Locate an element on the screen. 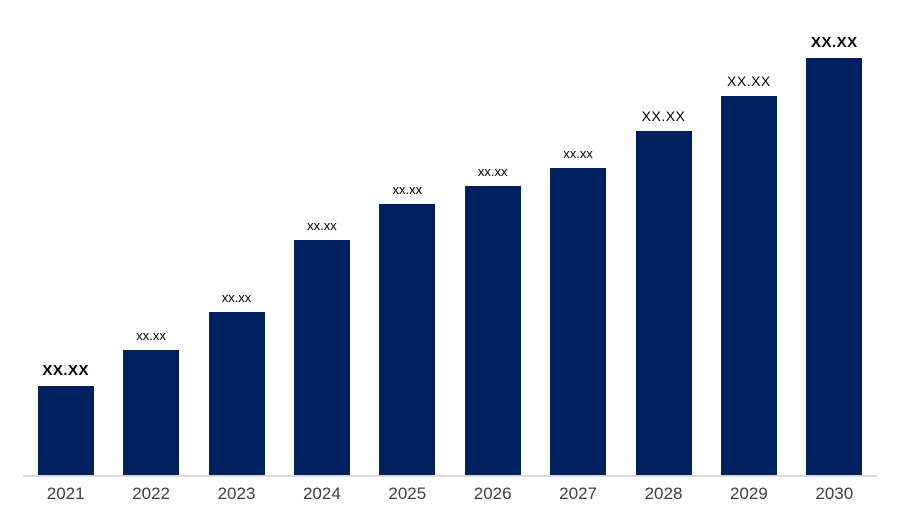 The image size is (900, 525). bar-label-2025: xx.xx is located at coordinates (407, 189).